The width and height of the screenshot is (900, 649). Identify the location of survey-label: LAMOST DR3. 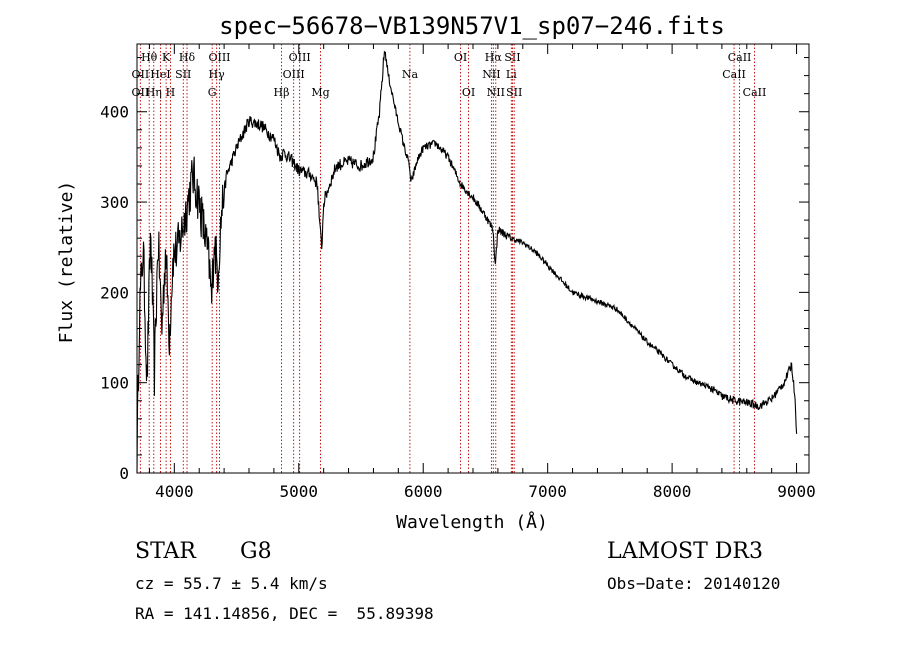
(685, 551).